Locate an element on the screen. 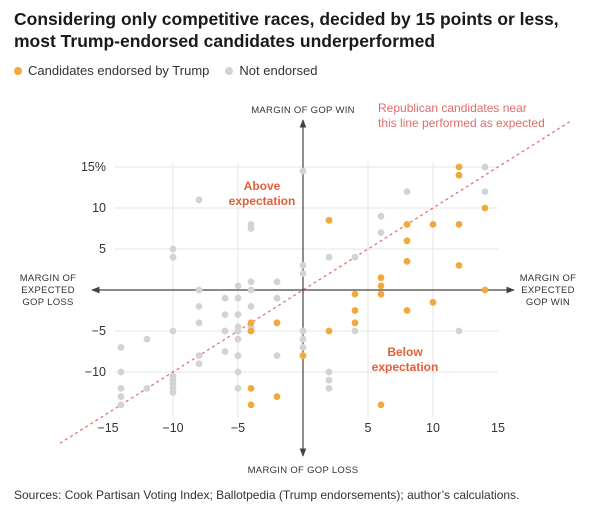 This screenshot has height=508, width=594. axis-label-left: GOP LOSS is located at coordinates (47, 302).